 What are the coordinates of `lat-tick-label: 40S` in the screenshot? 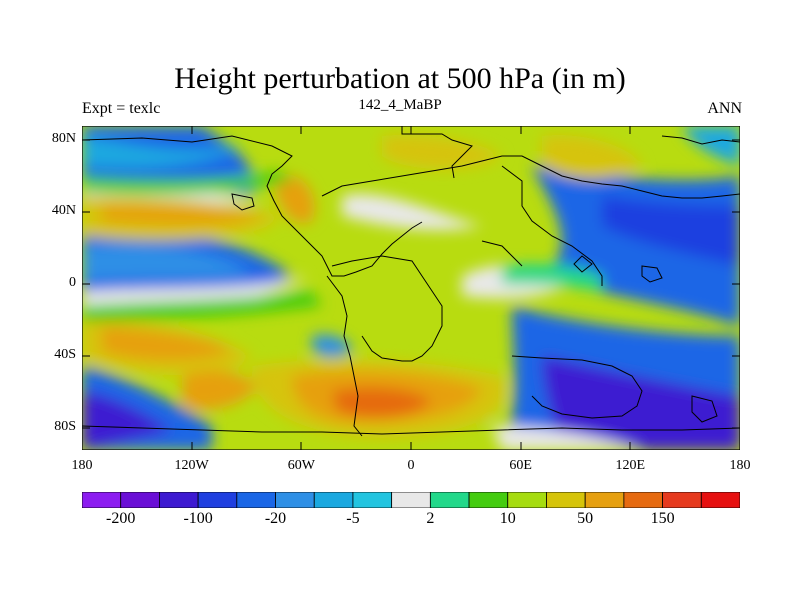 It's located at (65, 354).